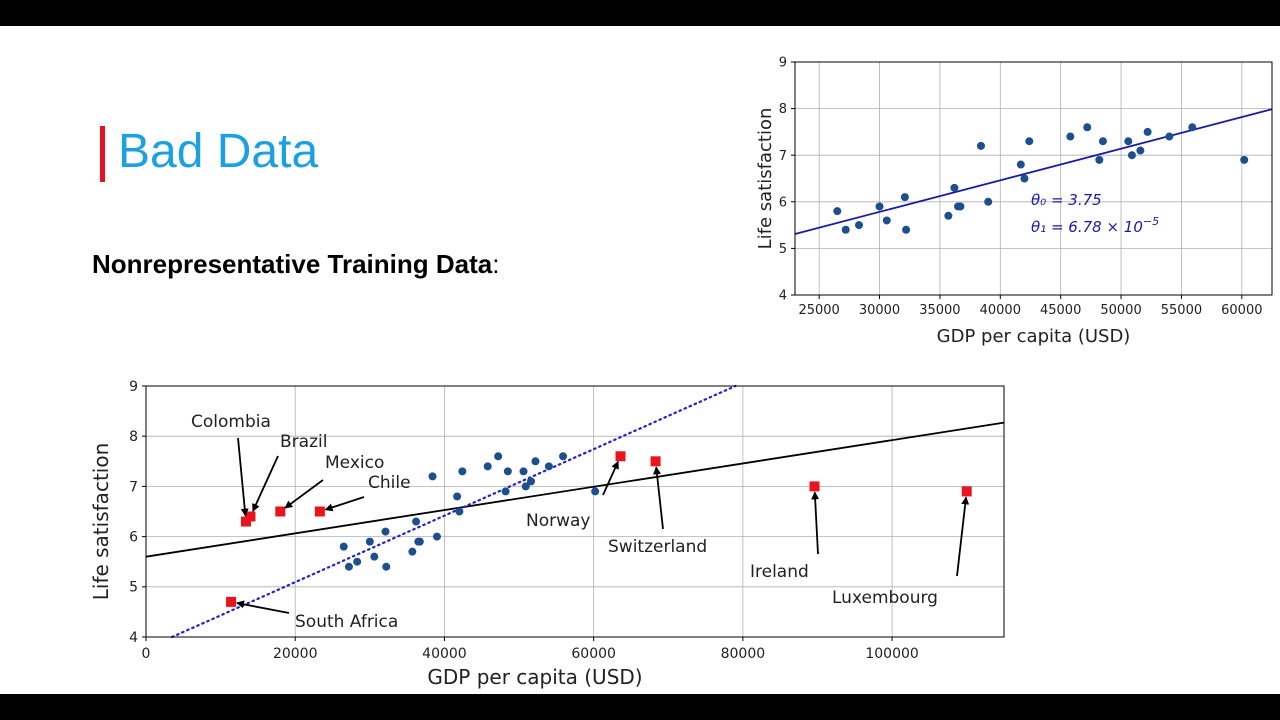 This screenshot has width=1280, height=720. What do you see at coordinates (765, 179) in the screenshot?
I see `fit-chart-ylabel: Life satisfaction` at bounding box center [765, 179].